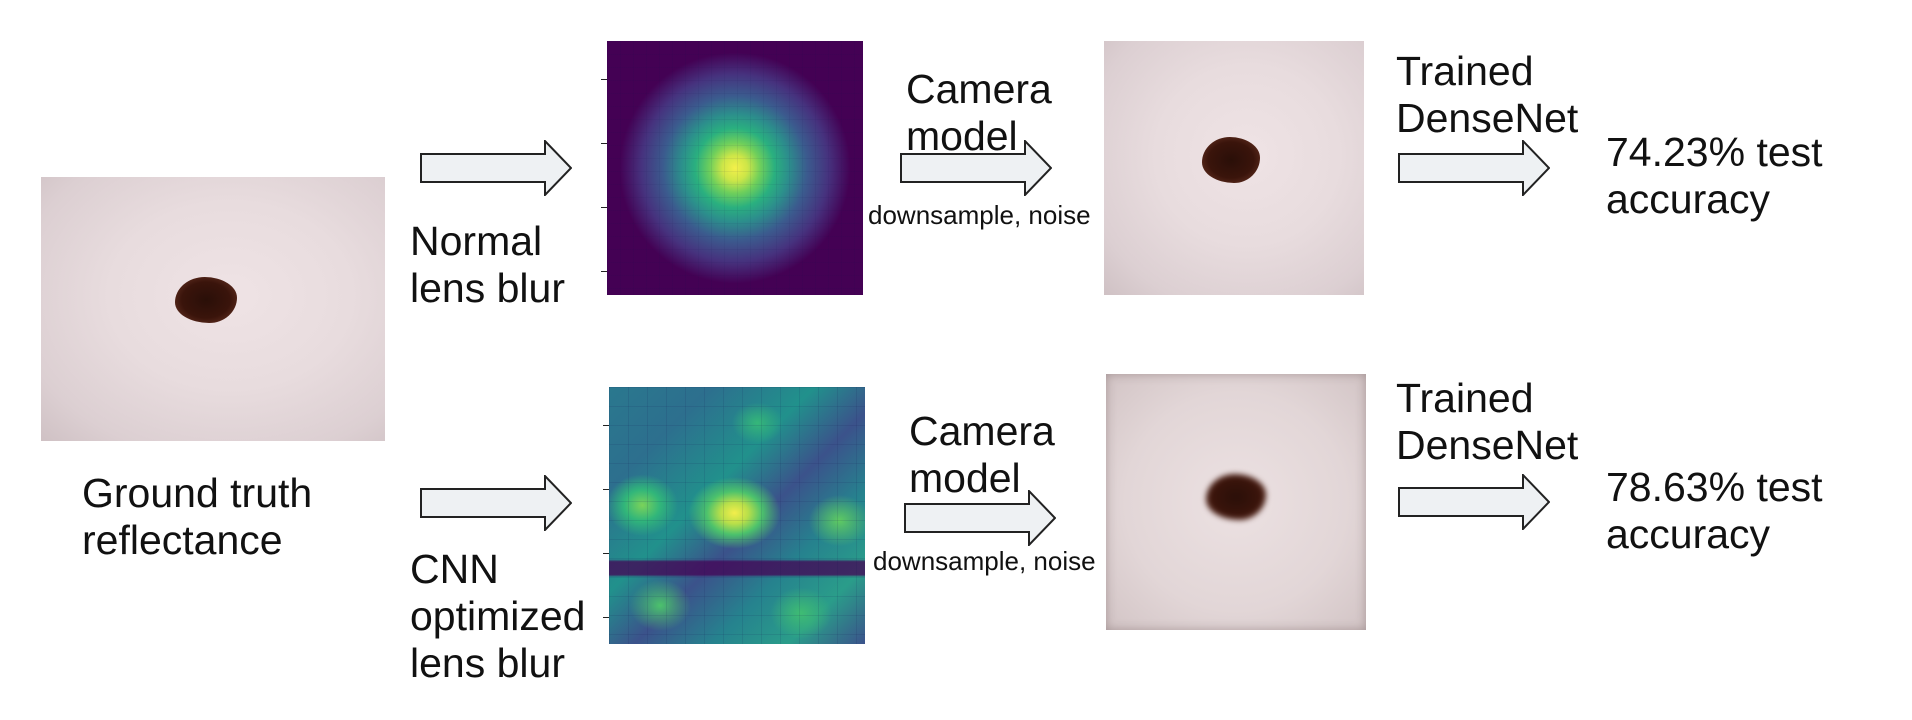 This screenshot has height=720, width=1912. What do you see at coordinates (1487, 118) in the screenshot?
I see `top-classifier-line2: DenseNet` at bounding box center [1487, 118].